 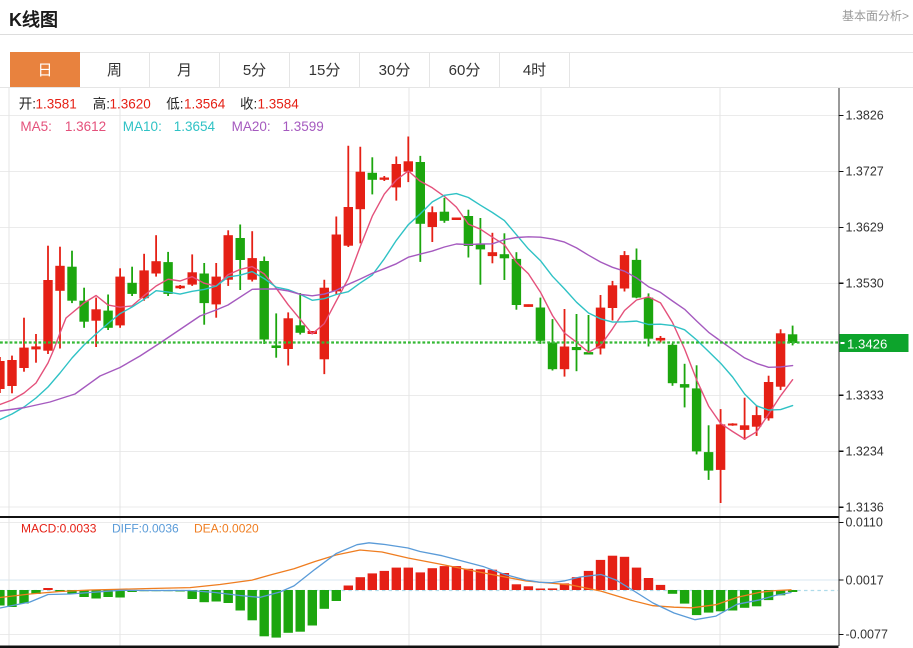 I want to click on svg-text: 低:, so click(x=174, y=104).